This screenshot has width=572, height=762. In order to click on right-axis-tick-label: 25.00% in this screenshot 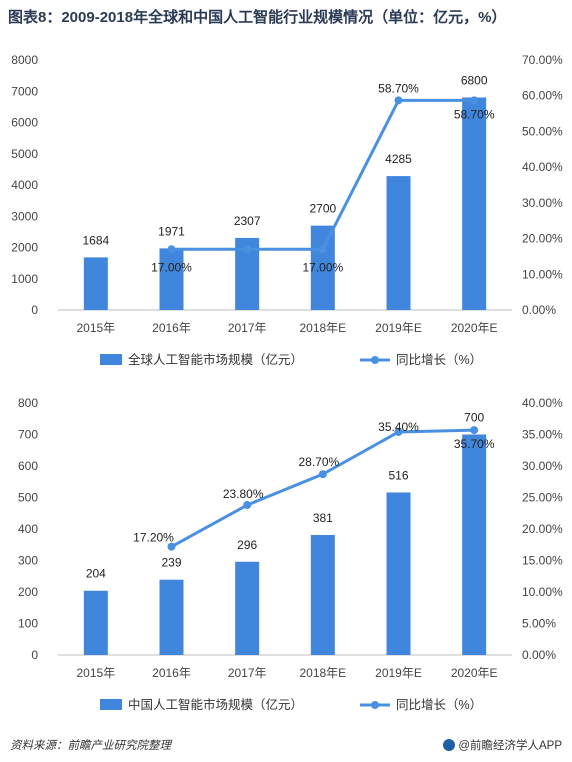, I will do `click(542, 498)`.